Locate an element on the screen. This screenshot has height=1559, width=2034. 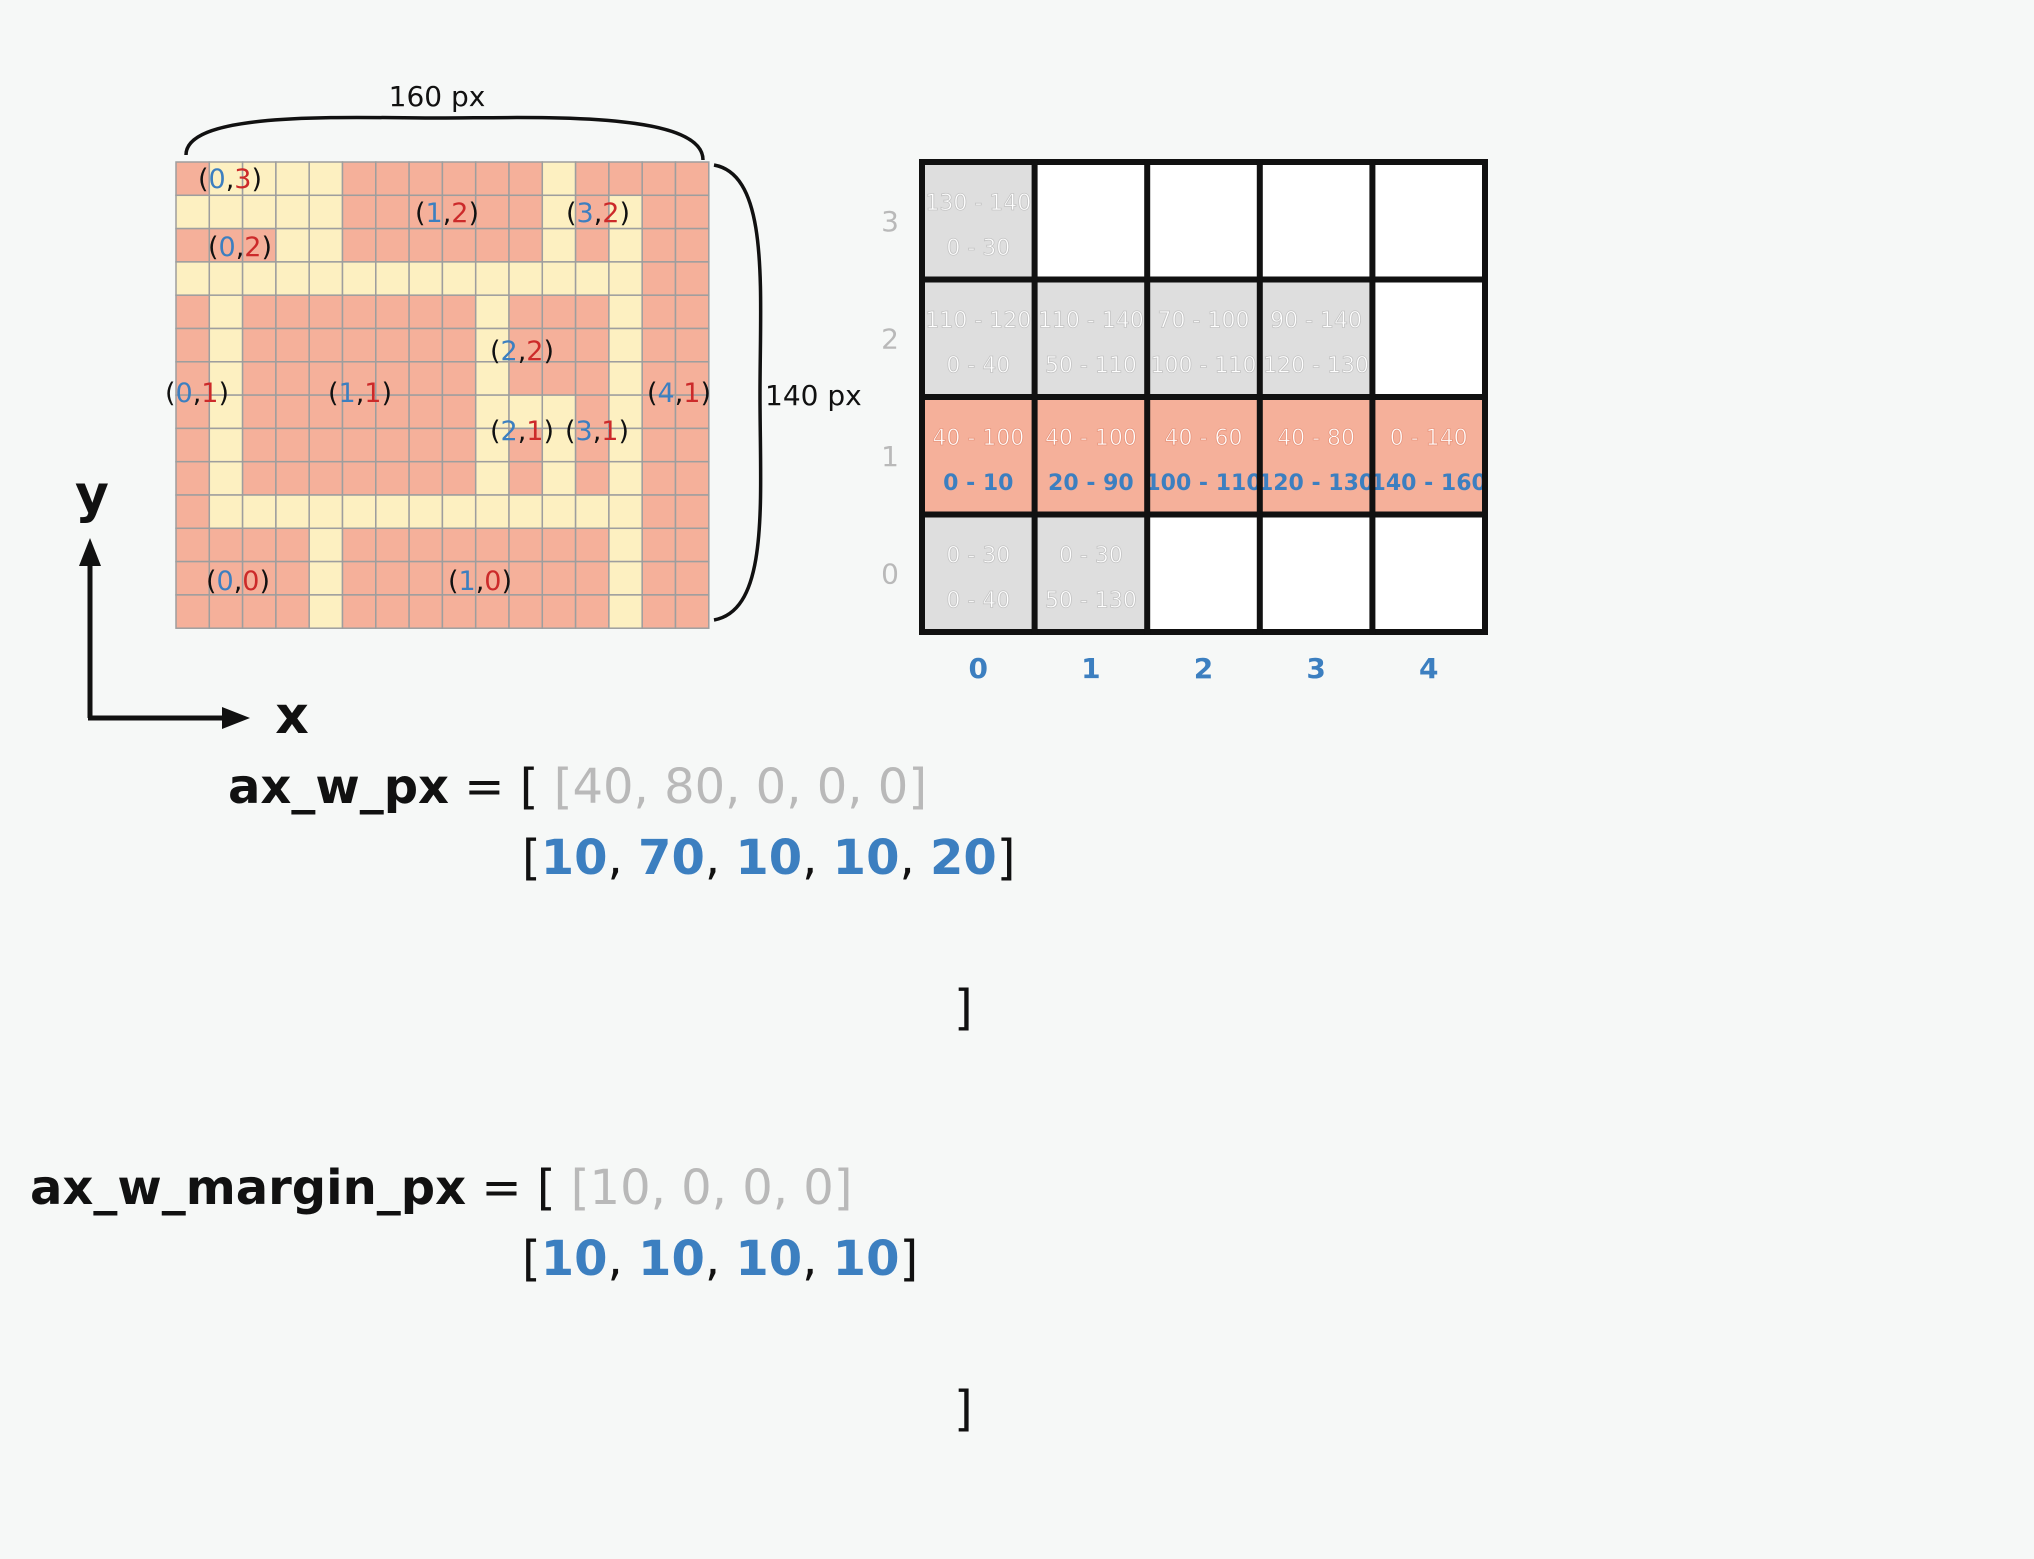
ax-w-margin-px-line1: ax_w_margin_px = [ [10, 0, 0, 0] is located at coordinates (441, 1188).